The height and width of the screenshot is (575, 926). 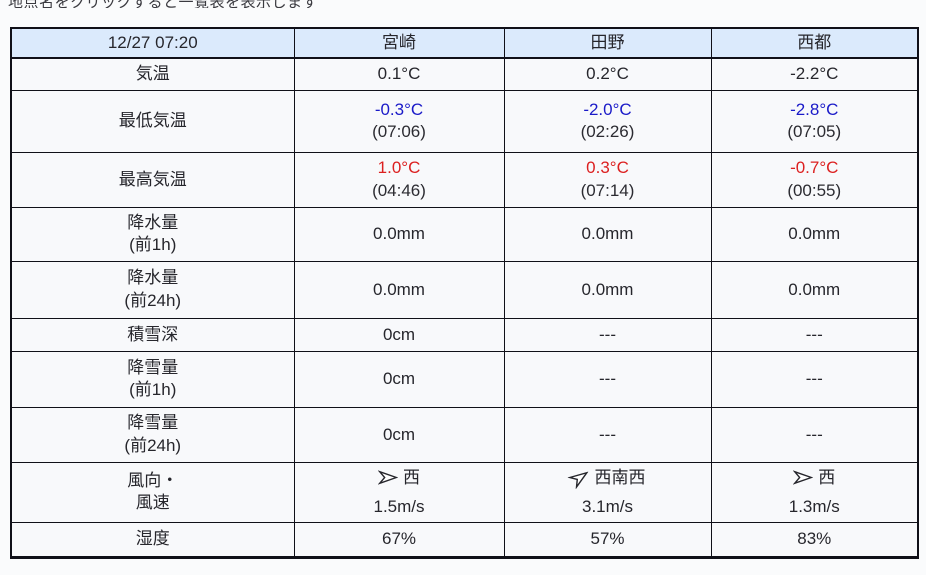 I want to click on snowfall-1h-row: 降雪量 (前1h) 0cm --- ---, so click(x=464, y=379).